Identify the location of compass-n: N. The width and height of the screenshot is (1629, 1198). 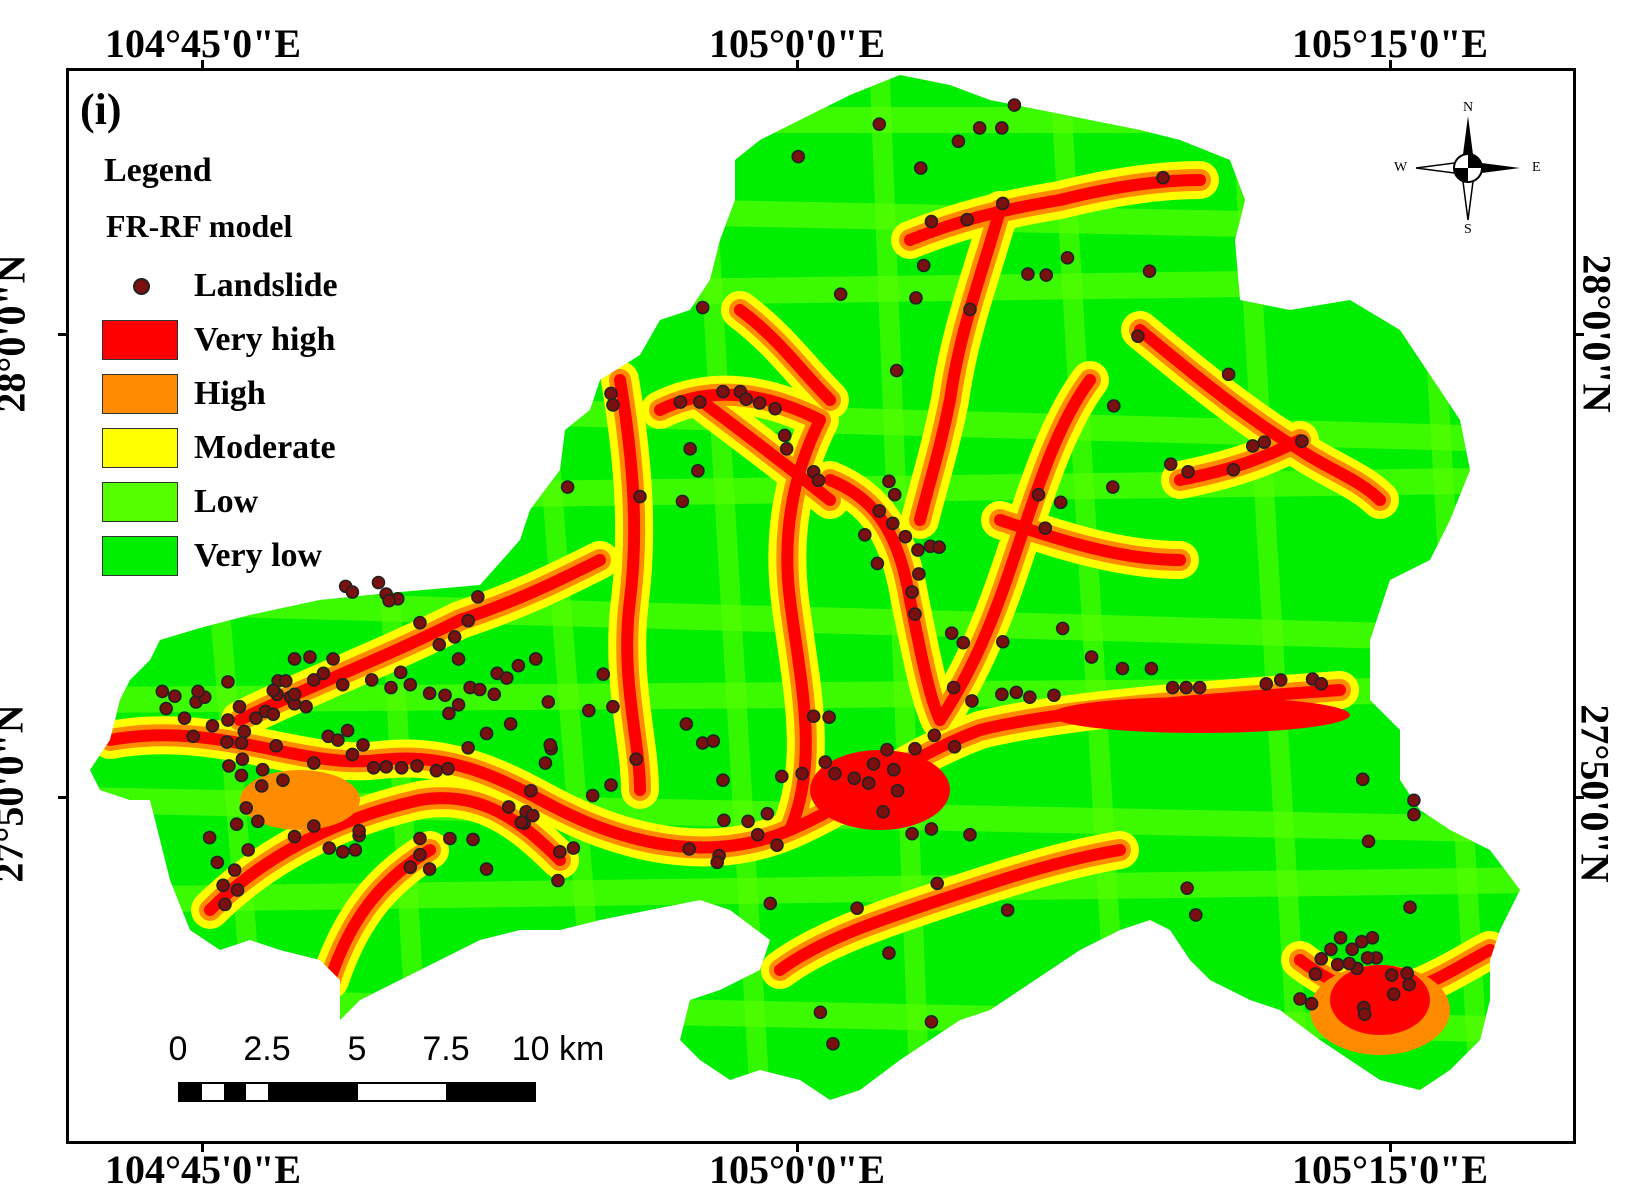
(1468, 107).